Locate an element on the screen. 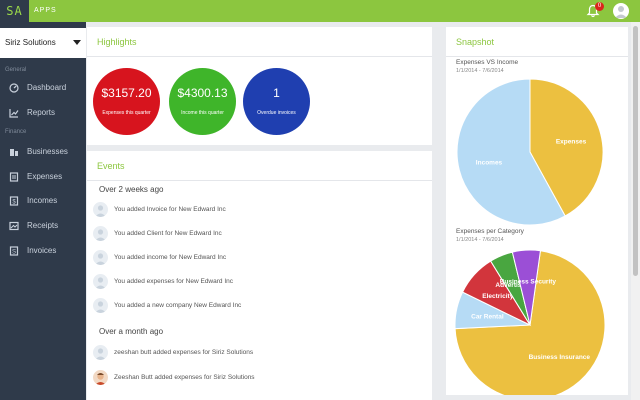 The height and width of the screenshot is (400, 640). pie-slice-expenses is located at coordinates (566, 147).